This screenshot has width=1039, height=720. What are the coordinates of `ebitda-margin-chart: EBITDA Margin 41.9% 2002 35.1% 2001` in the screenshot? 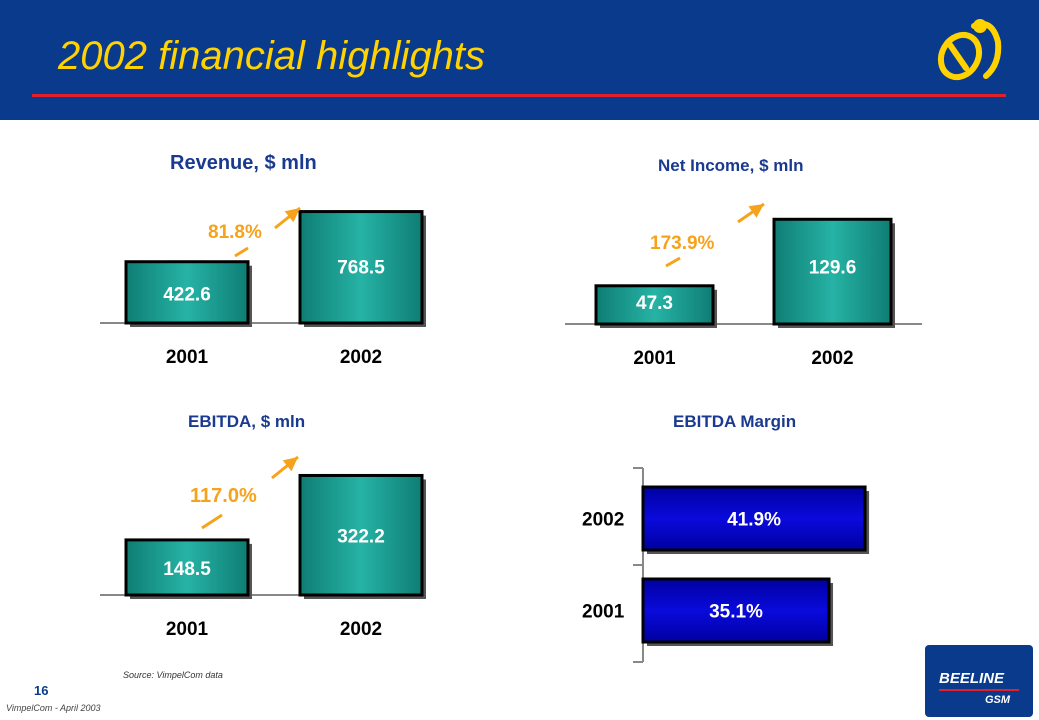 It's located at (740, 535).